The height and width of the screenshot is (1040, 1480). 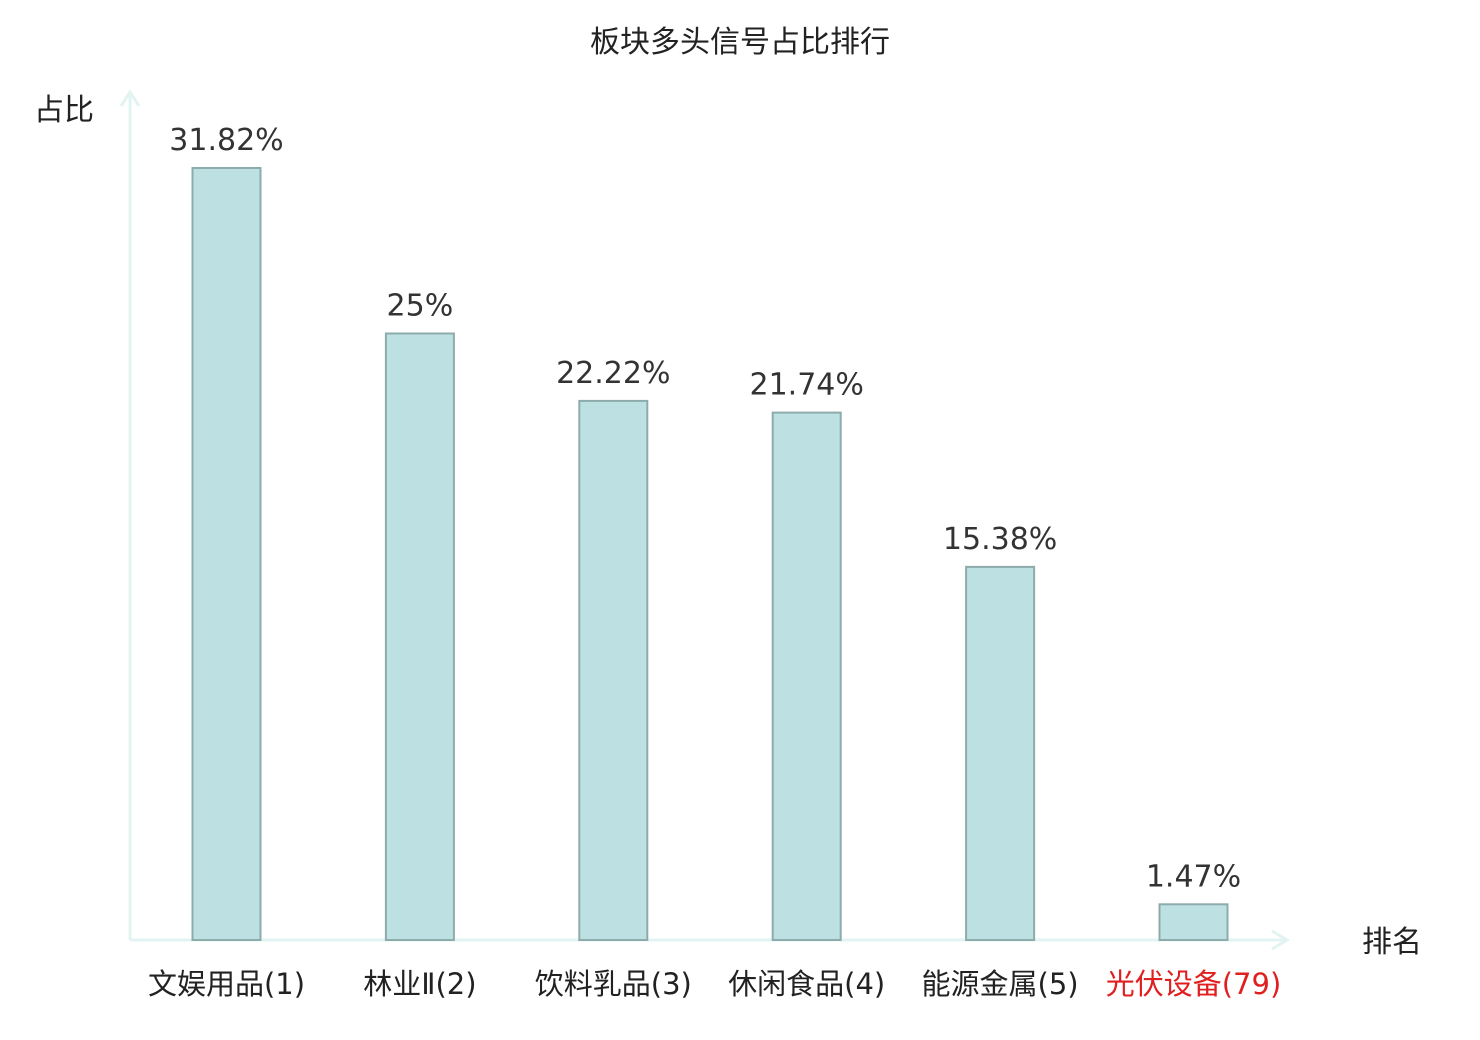 What do you see at coordinates (130, 98) in the screenshot?
I see `y-axis-arrow-icon` at bounding box center [130, 98].